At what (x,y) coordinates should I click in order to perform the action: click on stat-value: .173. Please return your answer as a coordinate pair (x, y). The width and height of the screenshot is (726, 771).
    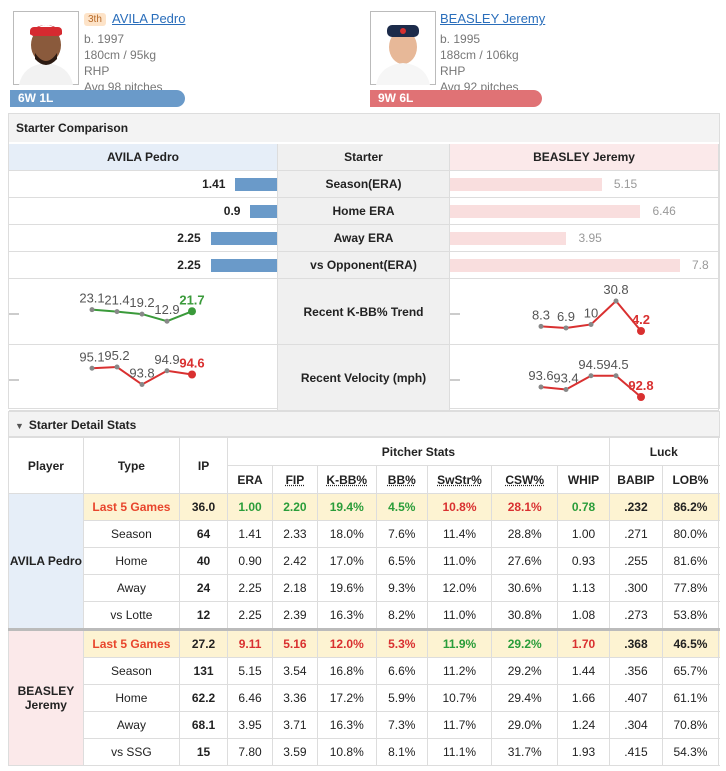
    Looking at the image, I should click on (718, 507).